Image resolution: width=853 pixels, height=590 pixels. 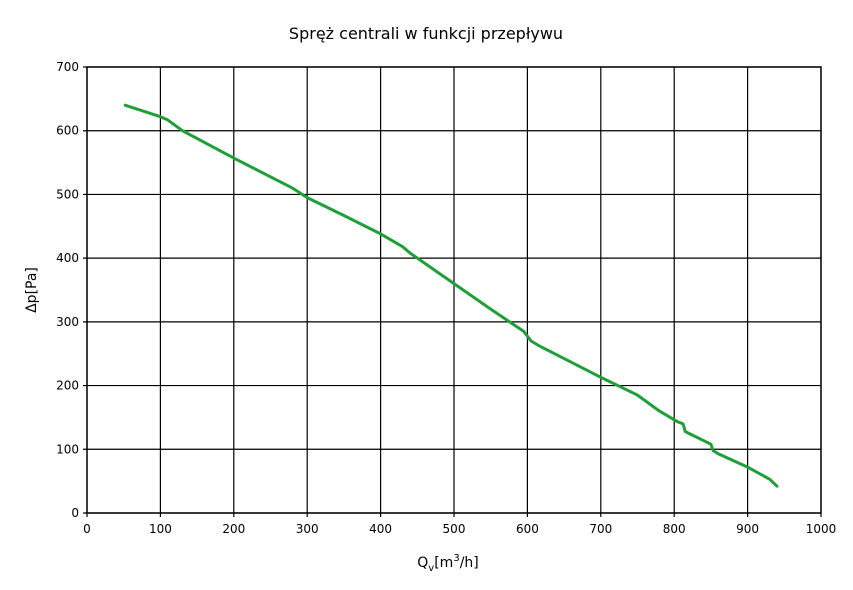 What do you see at coordinates (443, 563) in the screenshot?
I see `x-axis-label-unit-open: [m` at bounding box center [443, 563].